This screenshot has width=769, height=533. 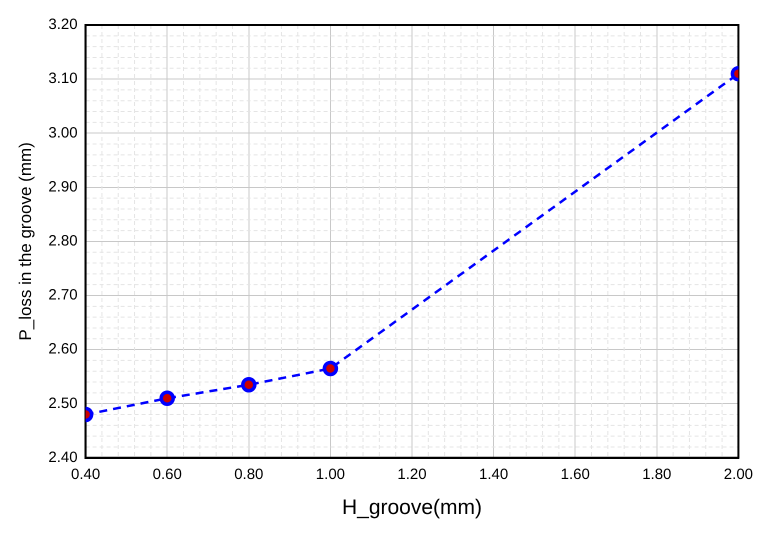 I want to click on x-tick-label: 1.80, so click(x=657, y=474).